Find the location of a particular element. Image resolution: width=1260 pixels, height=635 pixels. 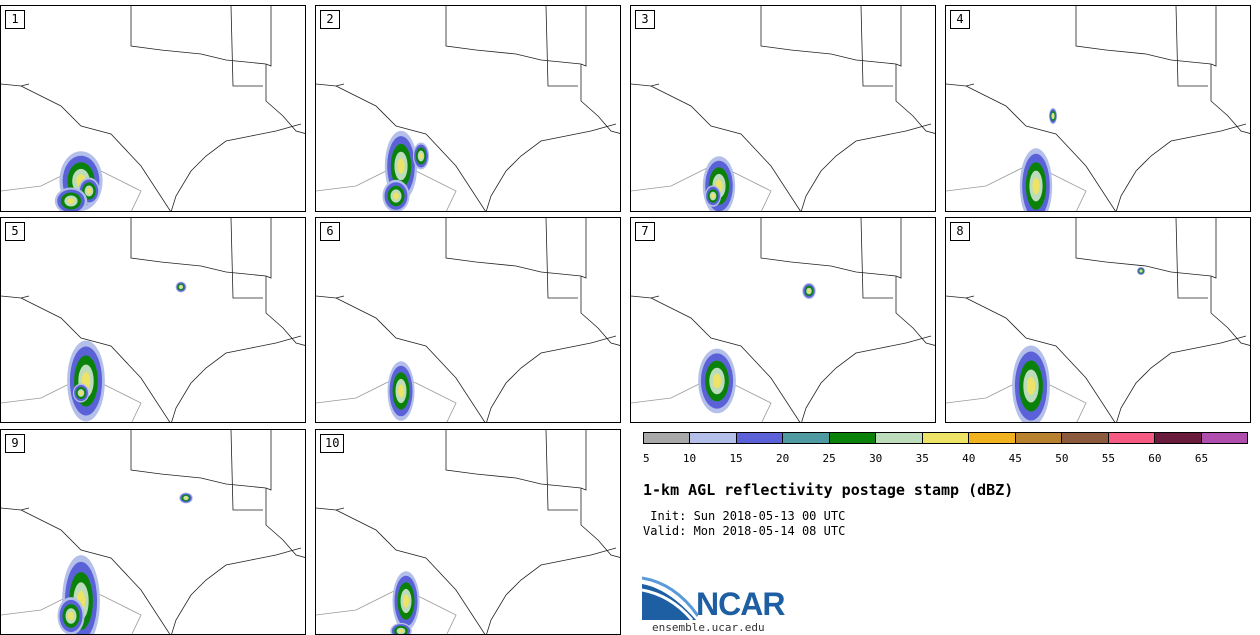

ncar-wordmark: NCAR is located at coordinates (740, 604).